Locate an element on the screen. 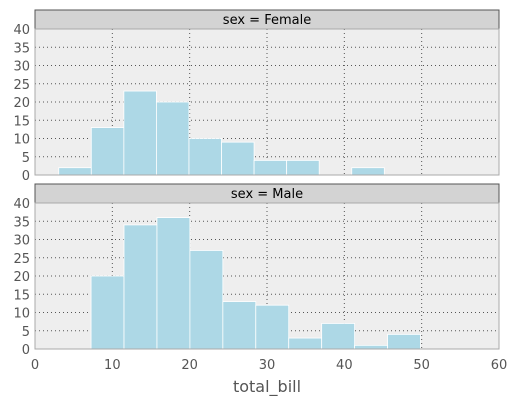  x-tick-label: 10 is located at coordinates (112, 365).